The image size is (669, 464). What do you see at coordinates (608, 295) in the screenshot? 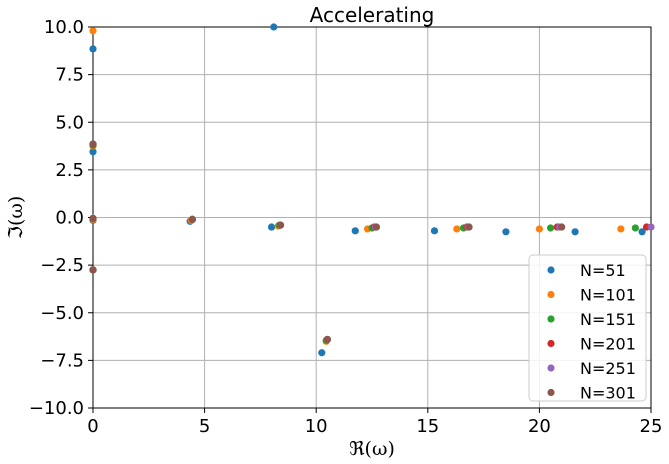
I see `legend-label: N=101` at bounding box center [608, 295].